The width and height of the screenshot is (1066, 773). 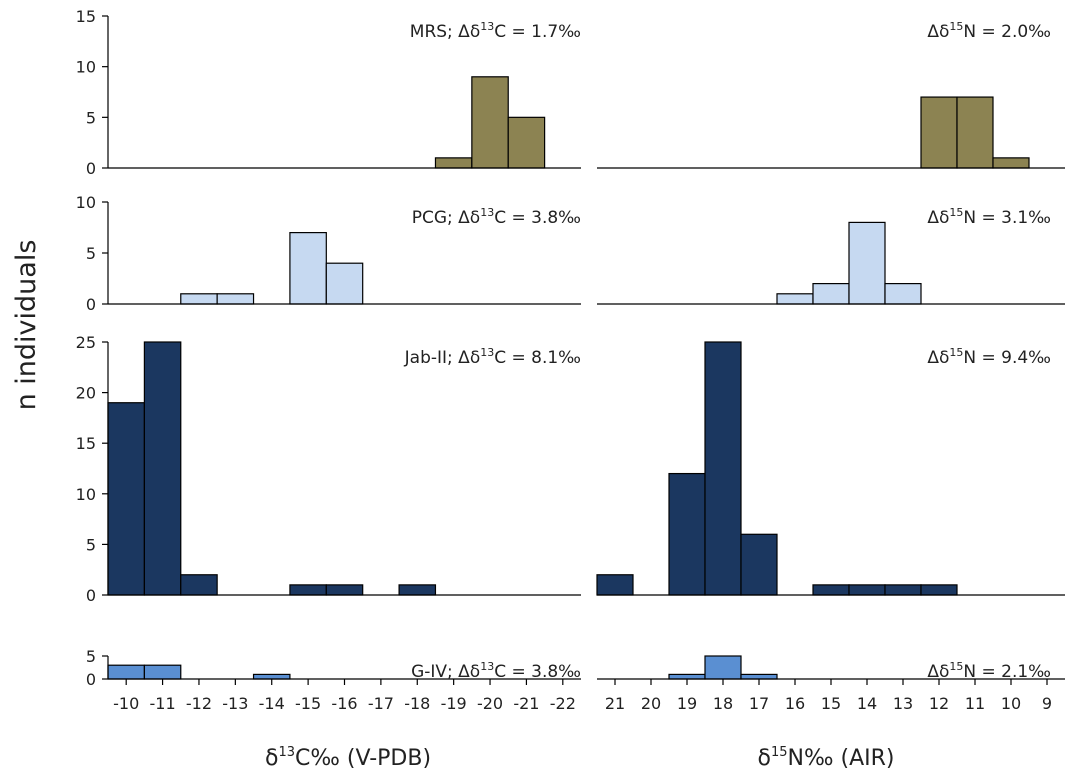 I want to click on x-tick-label: 13, so click(x=903, y=703).